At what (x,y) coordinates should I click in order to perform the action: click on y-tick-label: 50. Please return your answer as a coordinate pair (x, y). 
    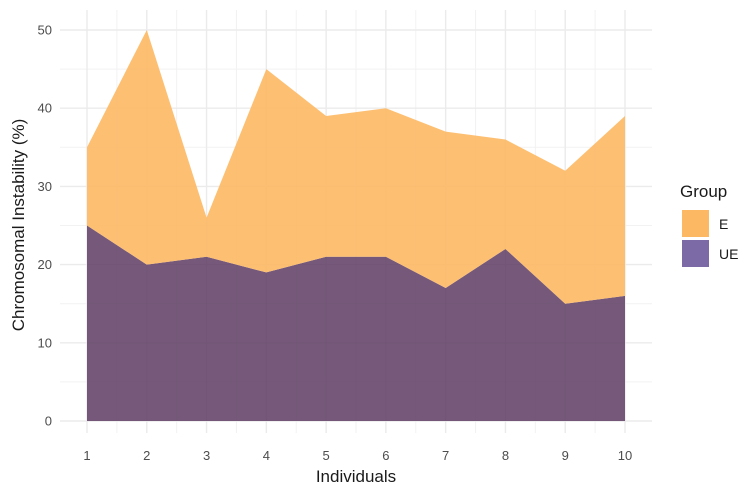
    Looking at the image, I should click on (45, 30).